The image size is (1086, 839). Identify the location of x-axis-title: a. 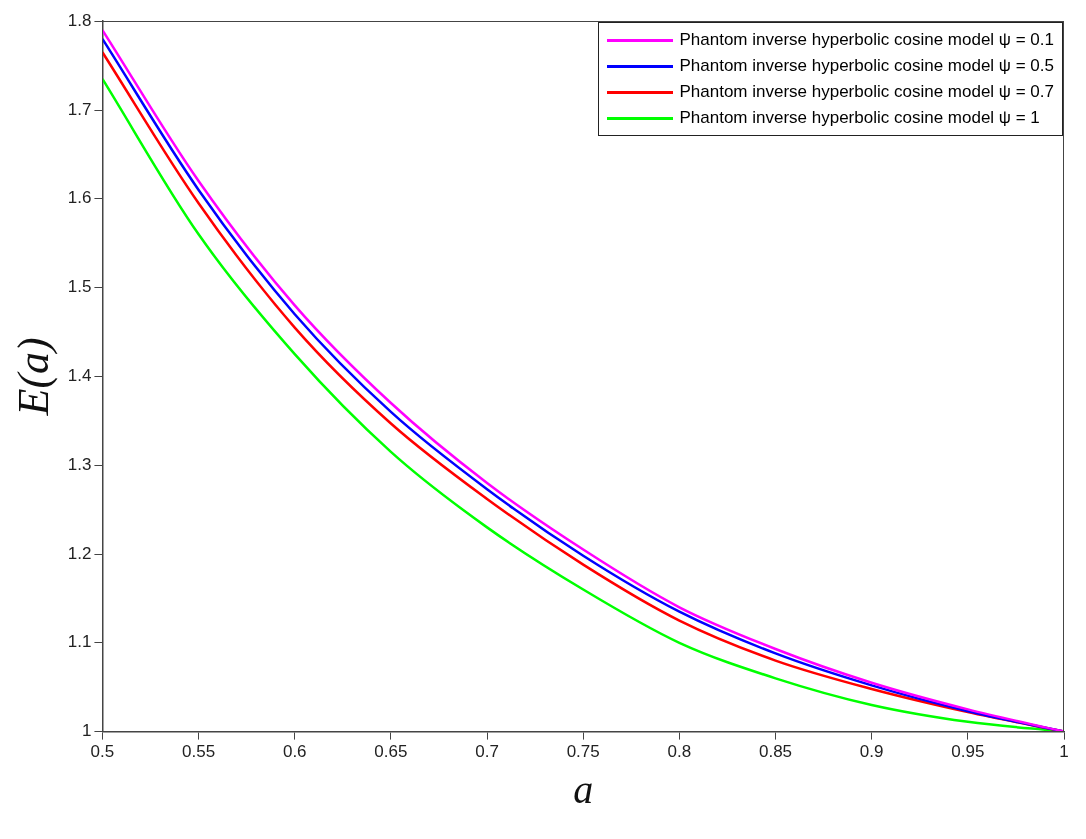
(583, 789).